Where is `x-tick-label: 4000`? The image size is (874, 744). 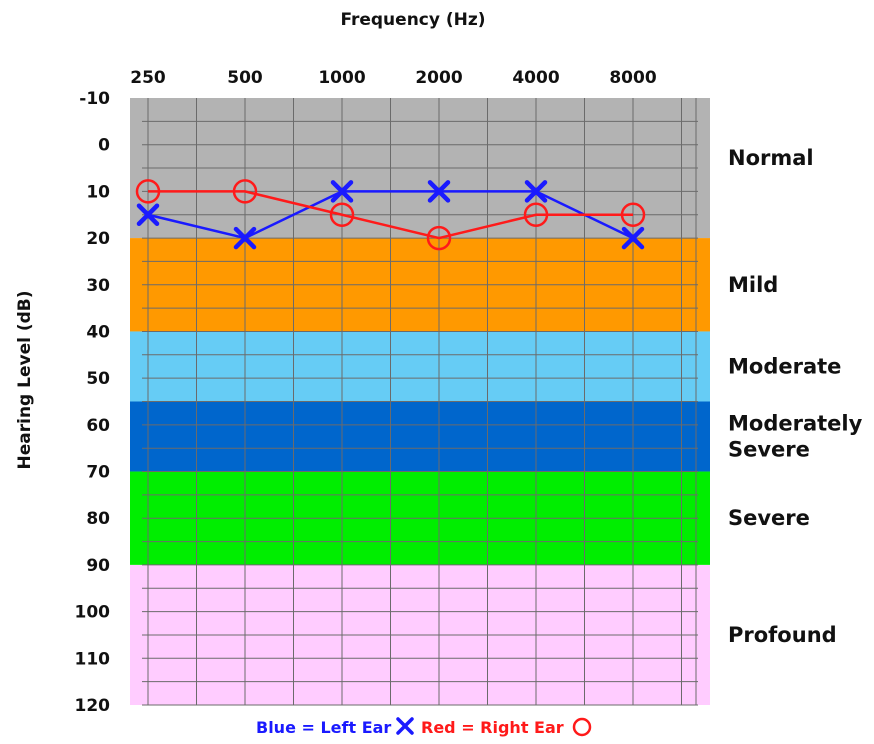
x-tick-label: 4000 is located at coordinates (535, 78).